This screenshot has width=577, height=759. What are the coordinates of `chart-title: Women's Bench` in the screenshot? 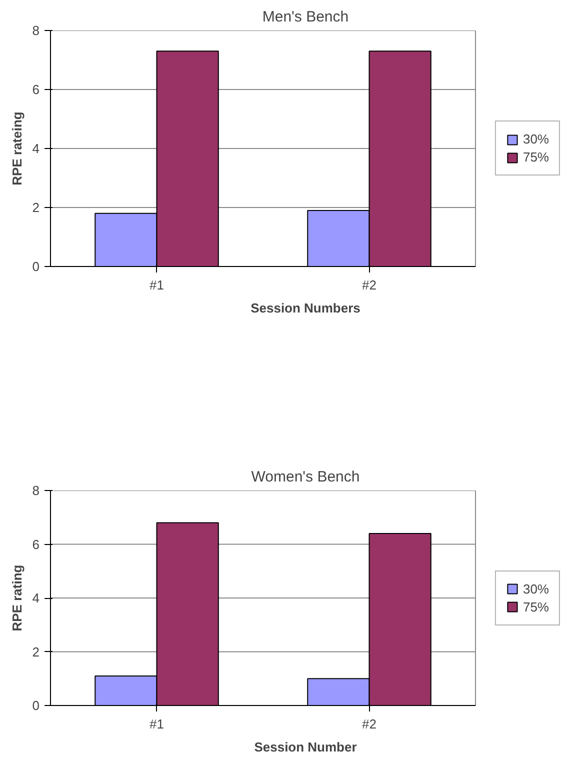 It's located at (305, 477).